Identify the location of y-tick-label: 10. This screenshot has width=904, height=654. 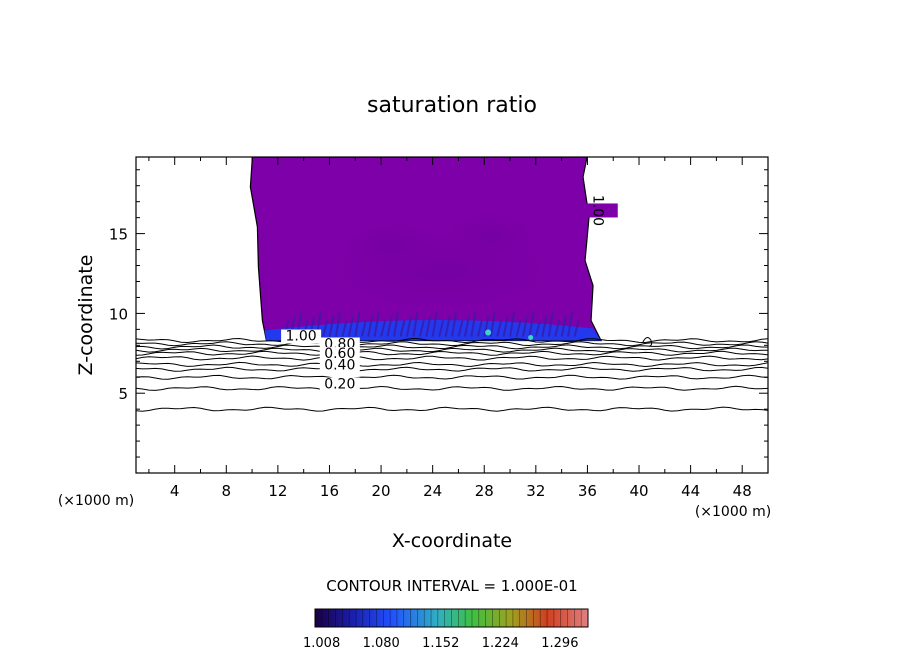
(118, 314).